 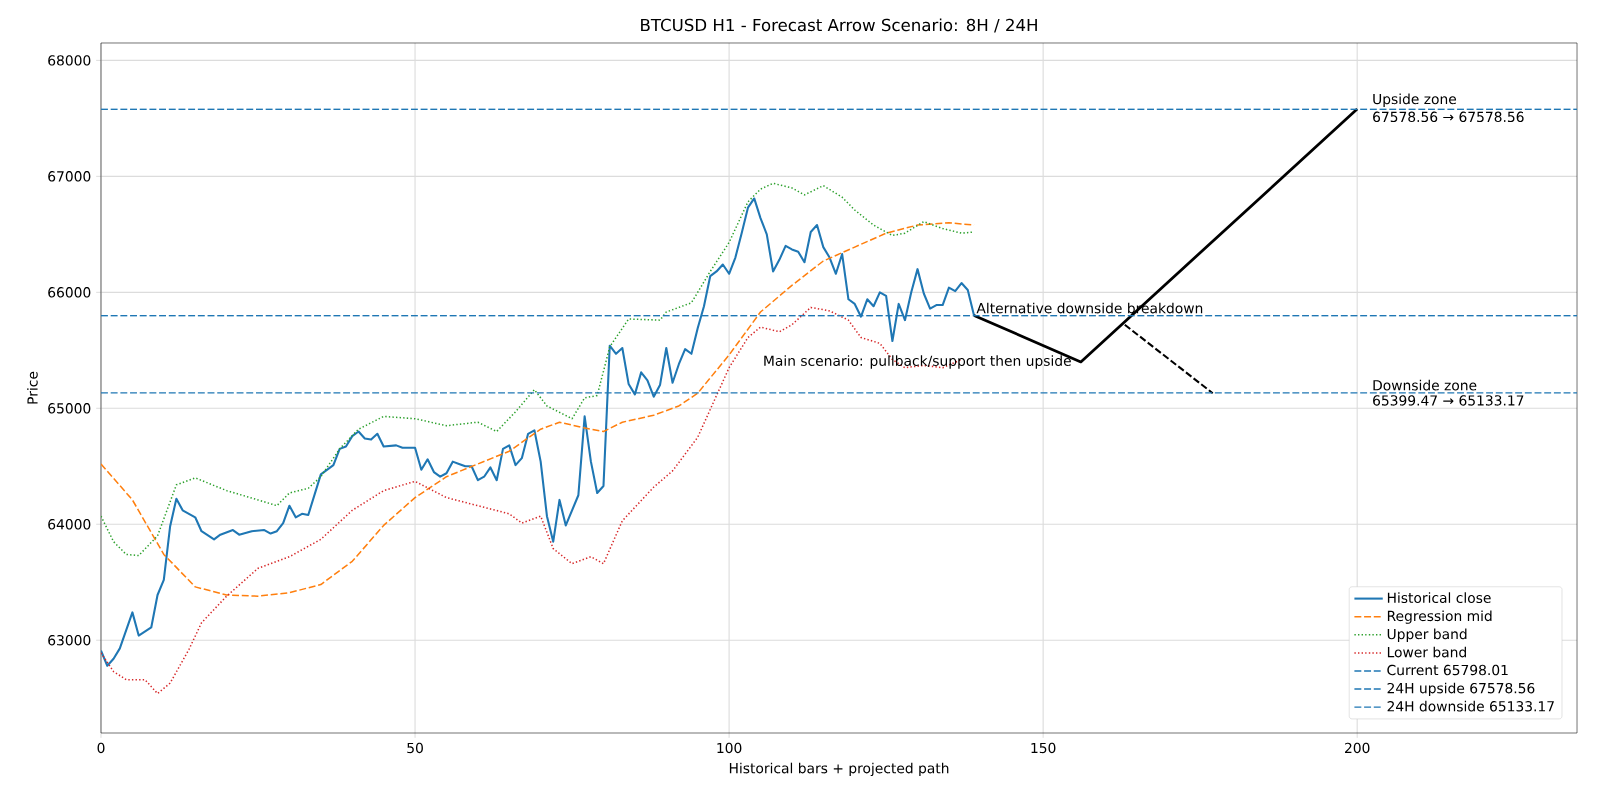 I want to click on legend-label: Historical close, so click(x=1439, y=598).